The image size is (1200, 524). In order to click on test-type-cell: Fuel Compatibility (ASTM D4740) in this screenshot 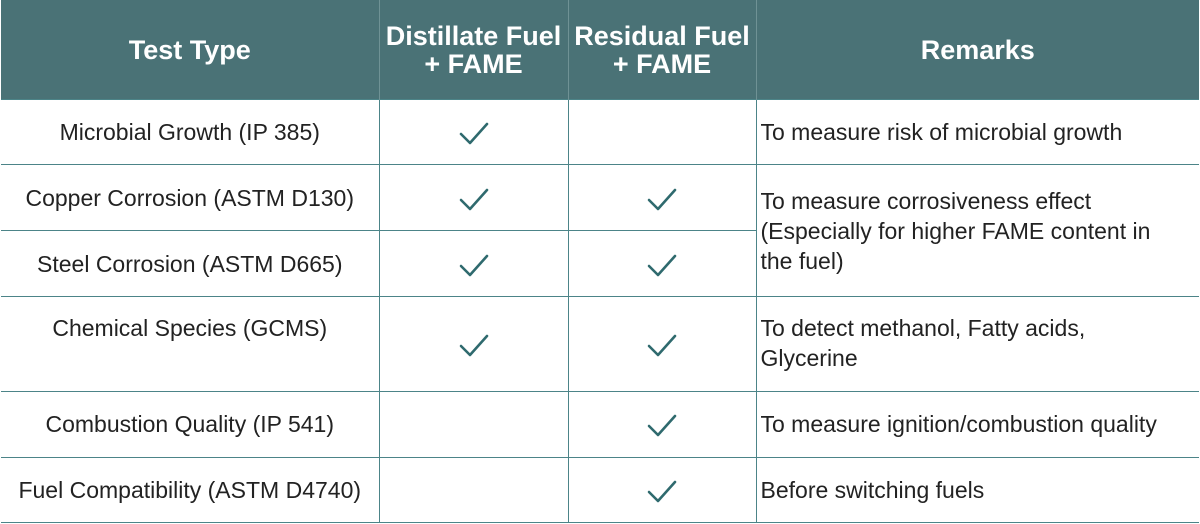, I will do `click(190, 490)`.